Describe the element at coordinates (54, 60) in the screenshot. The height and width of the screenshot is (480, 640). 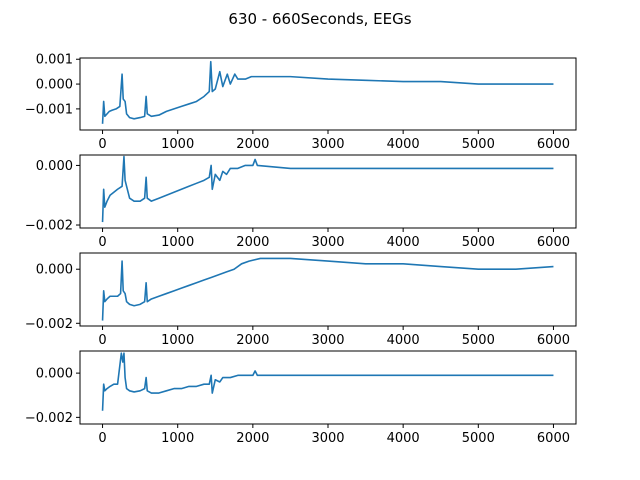
I see `y-tick-label: 0.001` at that location.